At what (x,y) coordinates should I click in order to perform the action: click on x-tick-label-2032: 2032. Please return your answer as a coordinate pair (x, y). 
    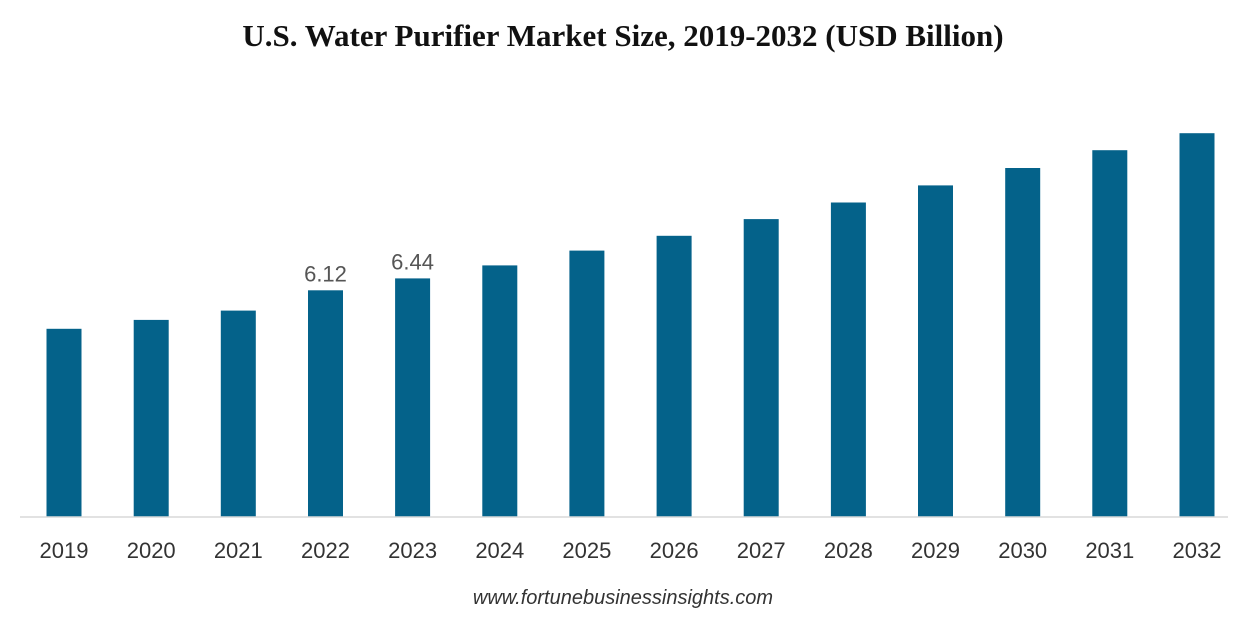
    Looking at the image, I should click on (1197, 550).